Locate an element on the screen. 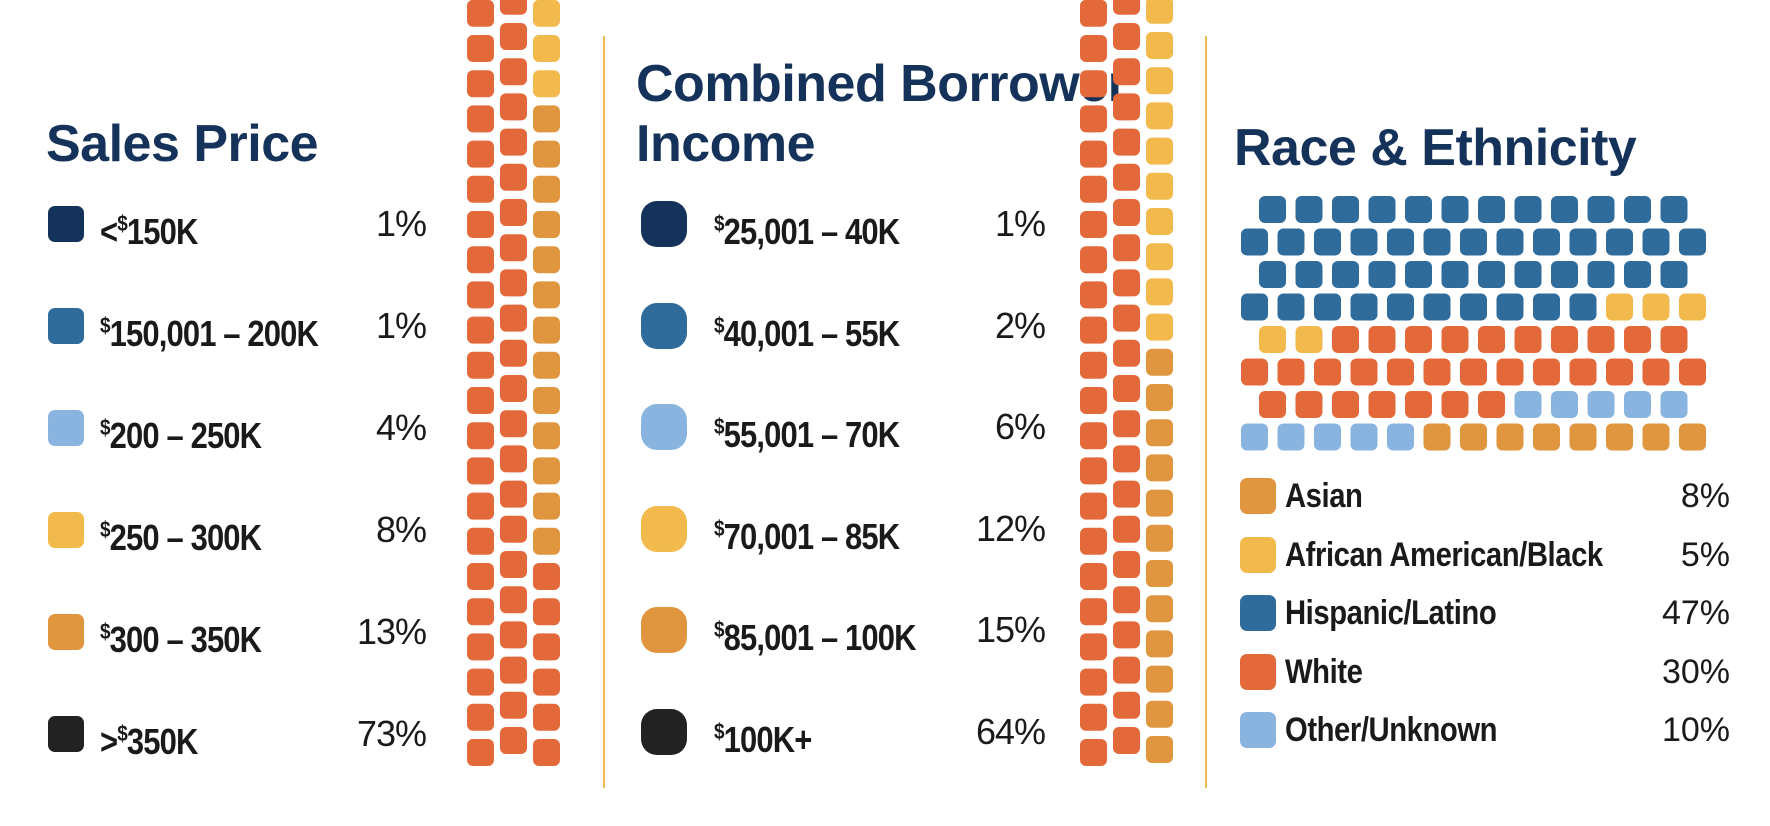 The height and width of the screenshot is (826, 1770). legend-percent: 15% is located at coordinates (1010, 629).